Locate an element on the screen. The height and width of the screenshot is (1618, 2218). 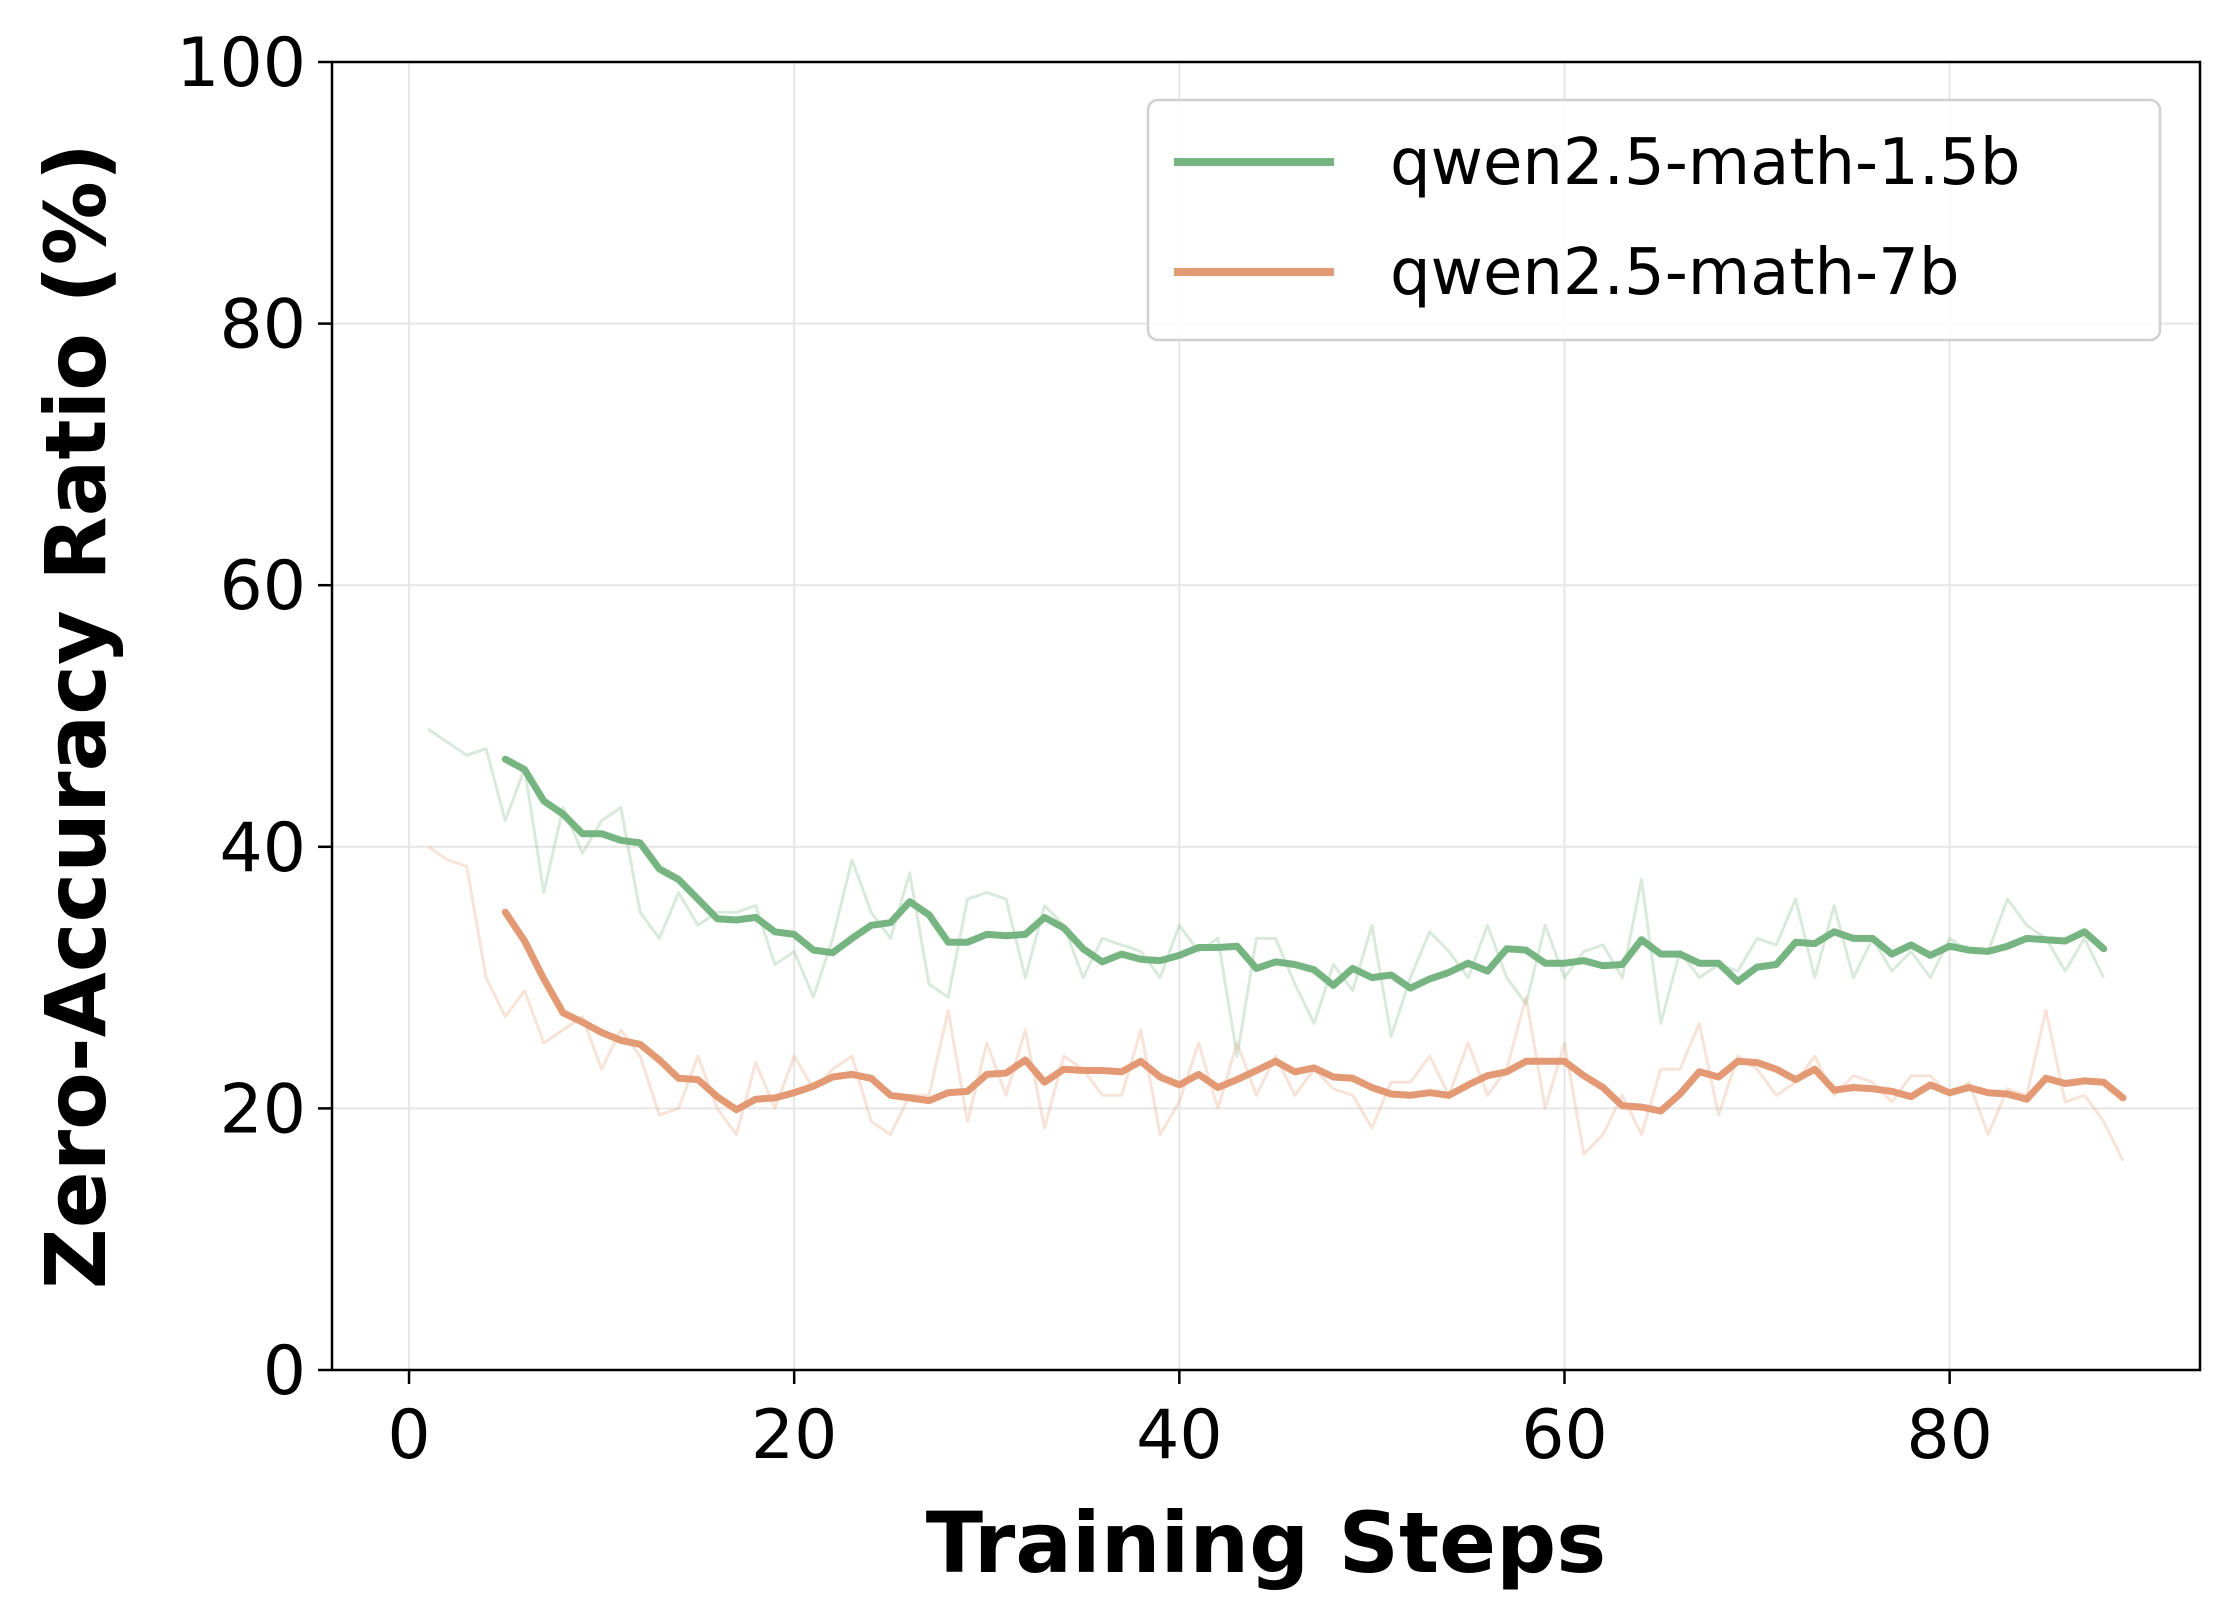
legend: qwen2.5-math-1.5b qwen2.5-math-7b is located at coordinates (1654, 220).